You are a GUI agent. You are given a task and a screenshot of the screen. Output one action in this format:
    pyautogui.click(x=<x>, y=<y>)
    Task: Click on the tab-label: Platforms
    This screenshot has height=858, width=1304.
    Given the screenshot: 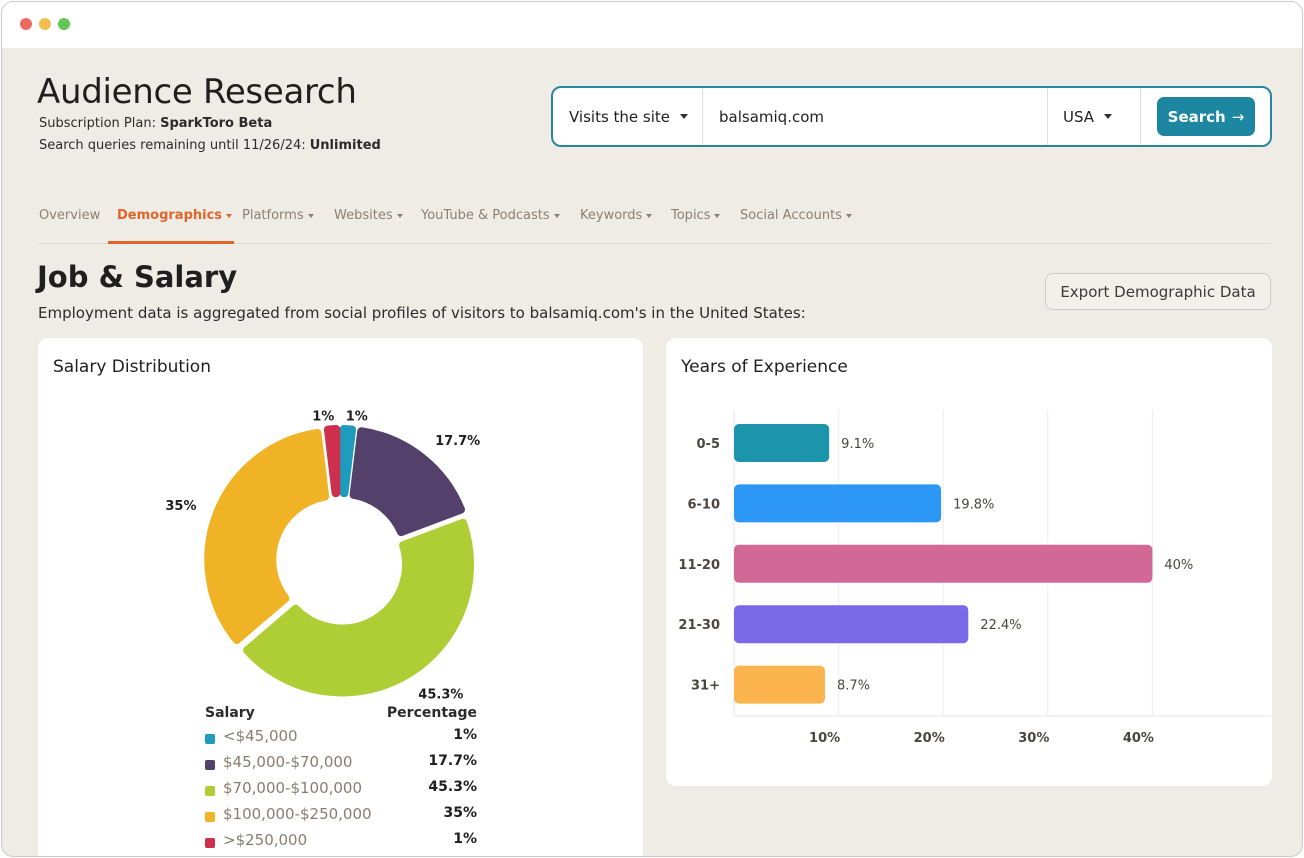 What is the action you would take?
    pyautogui.click(x=273, y=215)
    